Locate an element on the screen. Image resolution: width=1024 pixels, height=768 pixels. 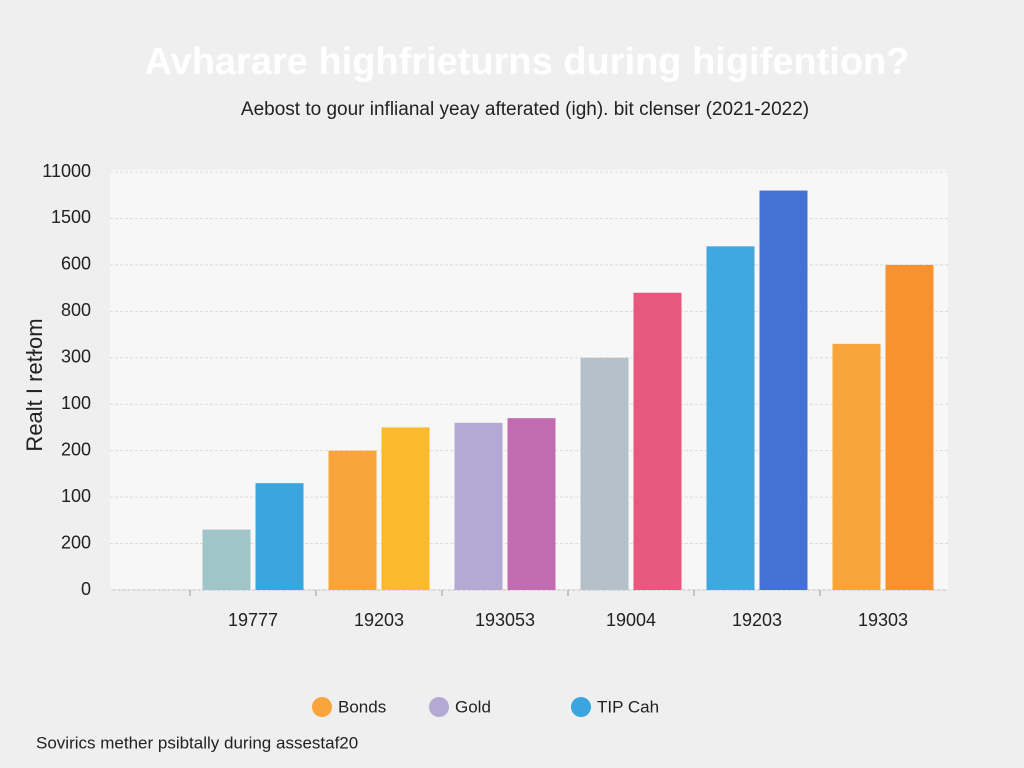
legend-label: Gold is located at coordinates (473, 706).